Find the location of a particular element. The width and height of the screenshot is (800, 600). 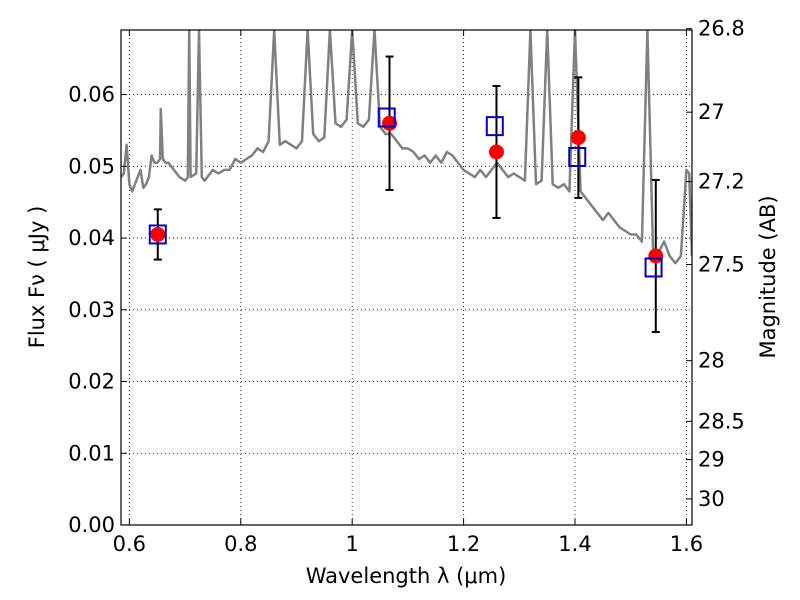

x-tick-label: 1 is located at coordinates (351, 544).